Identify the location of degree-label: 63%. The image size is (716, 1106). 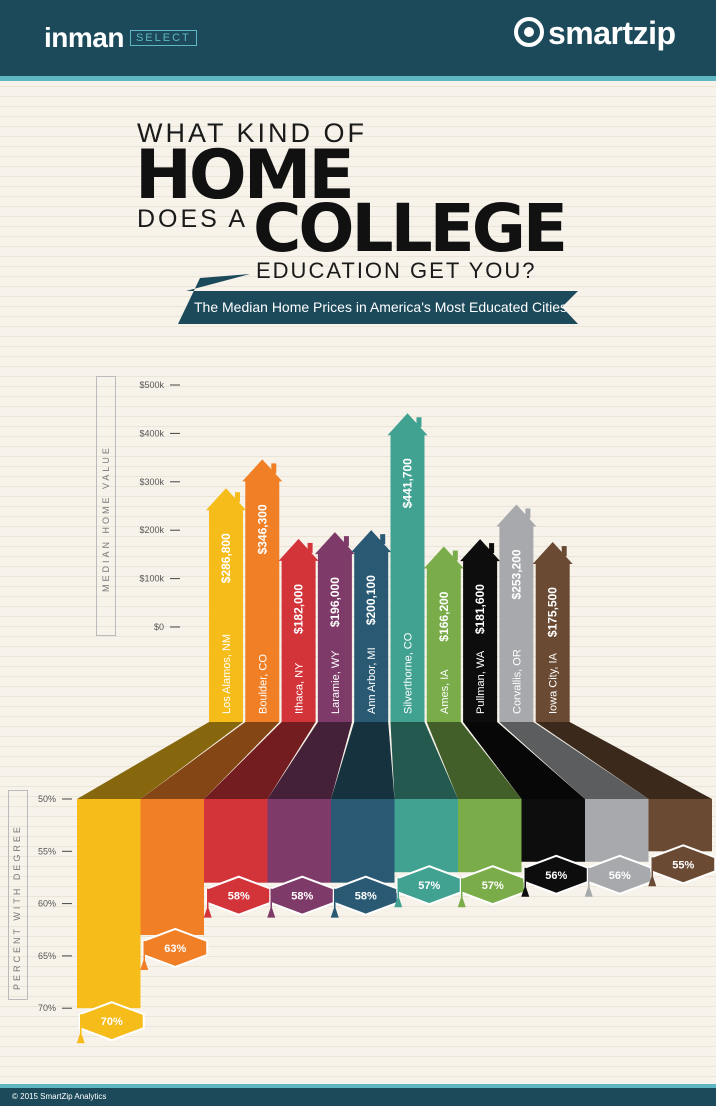
(175, 949).